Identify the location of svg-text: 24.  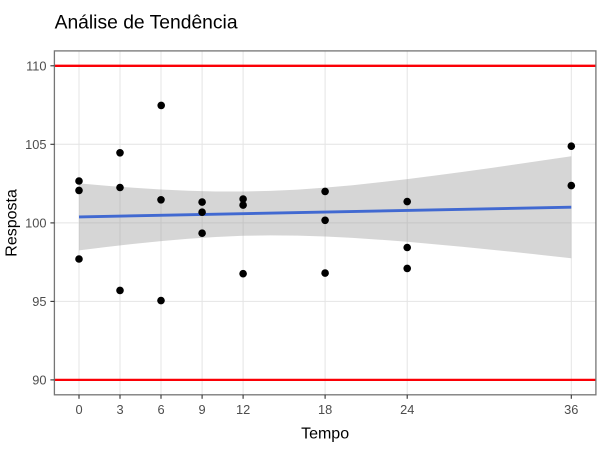
(407, 409).